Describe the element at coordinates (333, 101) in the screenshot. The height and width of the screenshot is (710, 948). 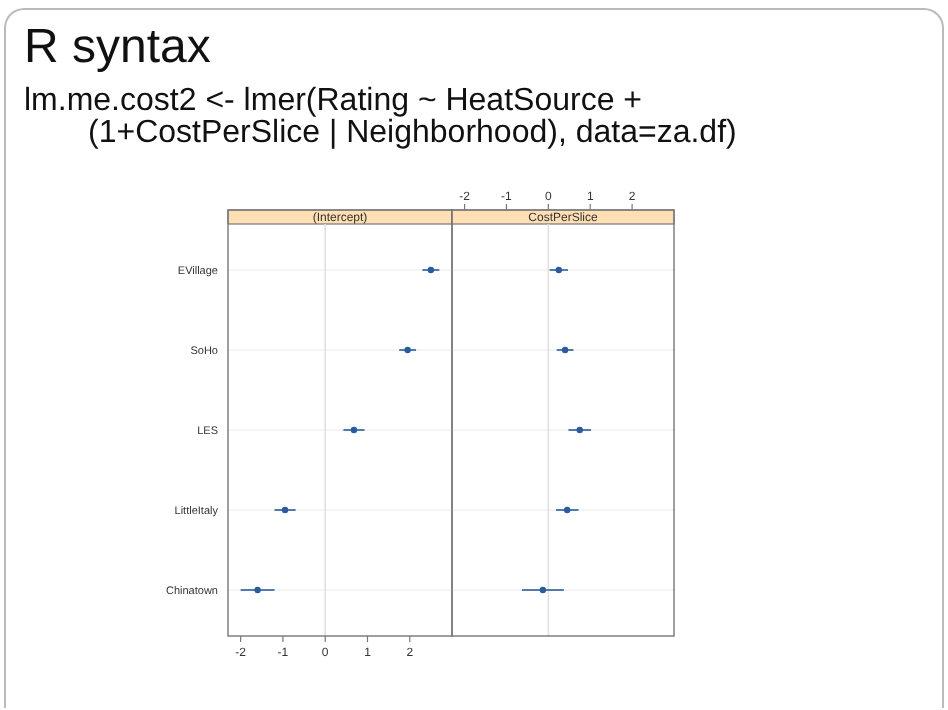
I see `text: lm.me.cost2 <- lmer(Rating ~ HeatSource +` at that location.